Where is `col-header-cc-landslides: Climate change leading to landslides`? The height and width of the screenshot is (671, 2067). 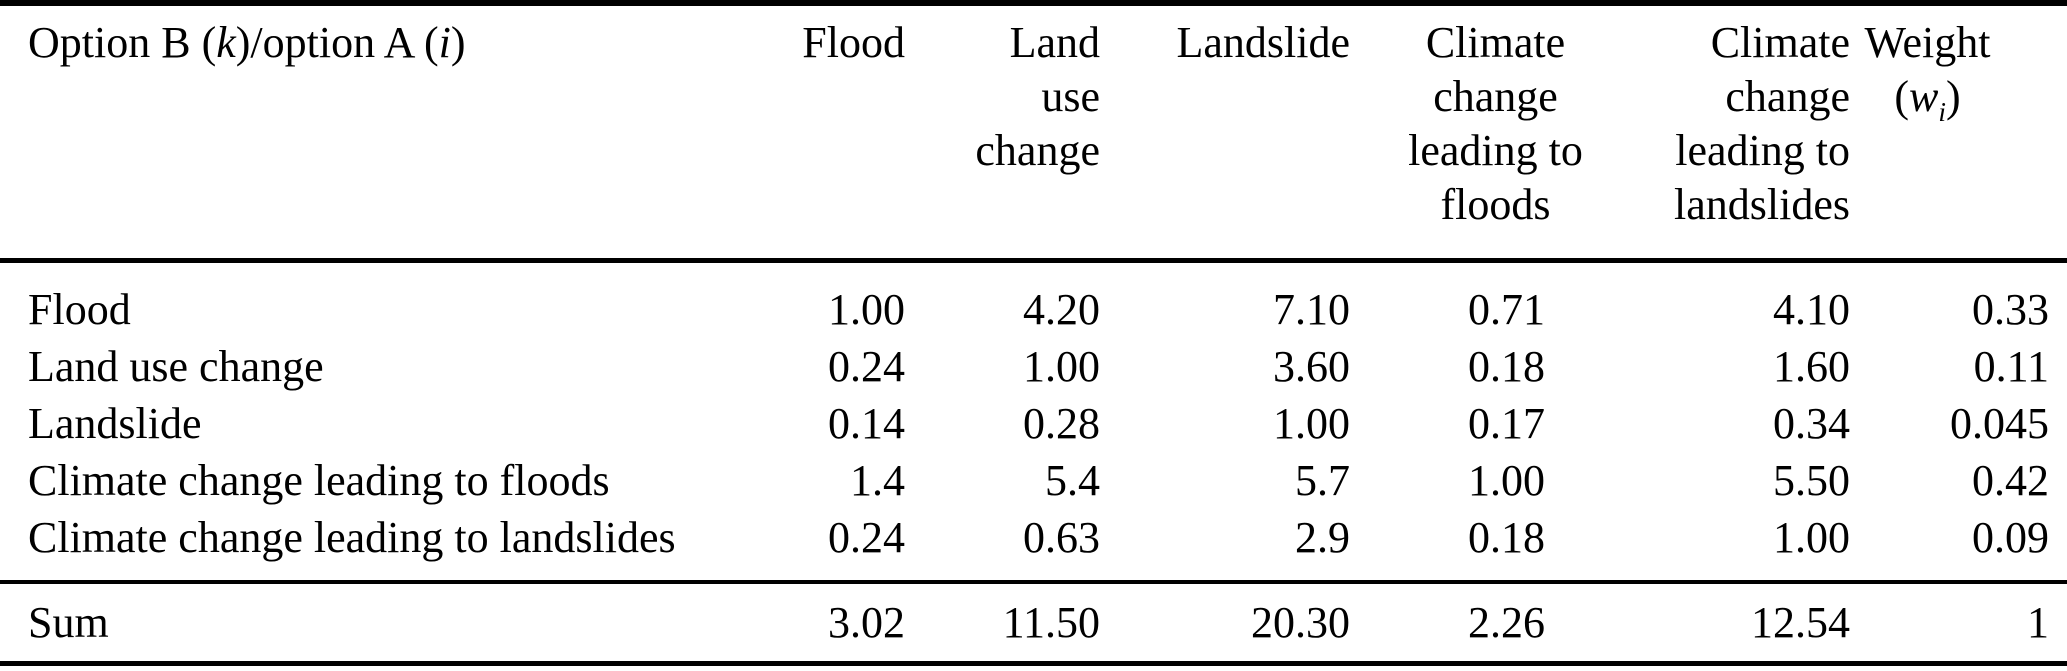
col-header-cc-landslides: Climate change leading to landslides is located at coordinates (1697, 132).